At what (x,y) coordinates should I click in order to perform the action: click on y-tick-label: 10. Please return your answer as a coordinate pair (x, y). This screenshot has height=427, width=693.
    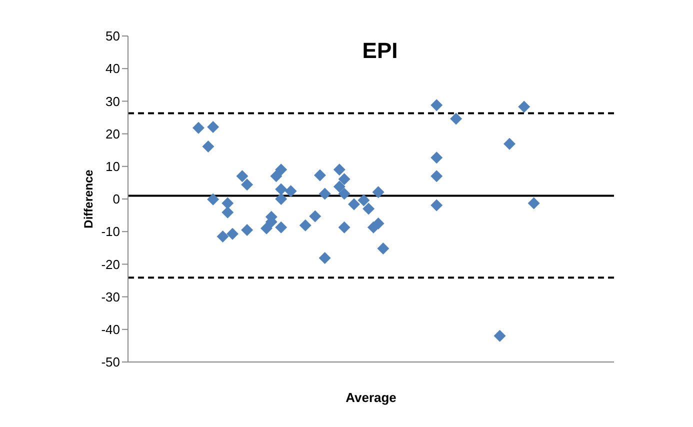
    Looking at the image, I should click on (113, 166).